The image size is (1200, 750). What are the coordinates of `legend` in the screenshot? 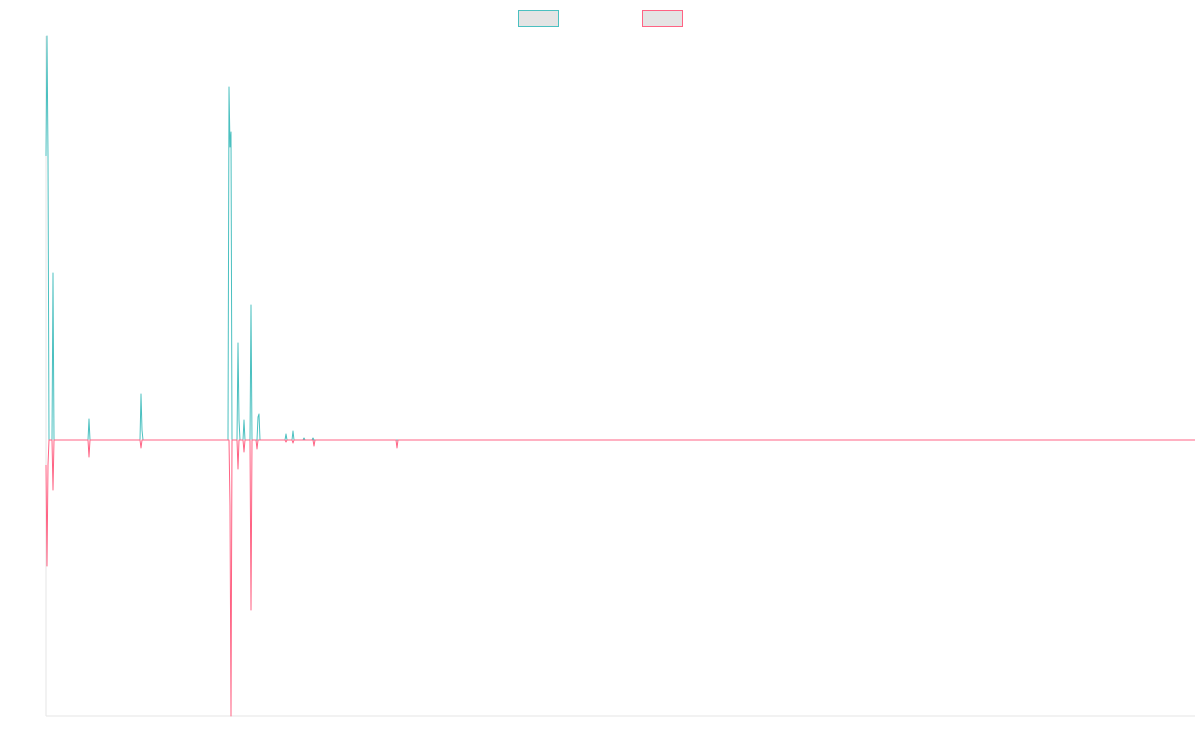 It's located at (600, 18).